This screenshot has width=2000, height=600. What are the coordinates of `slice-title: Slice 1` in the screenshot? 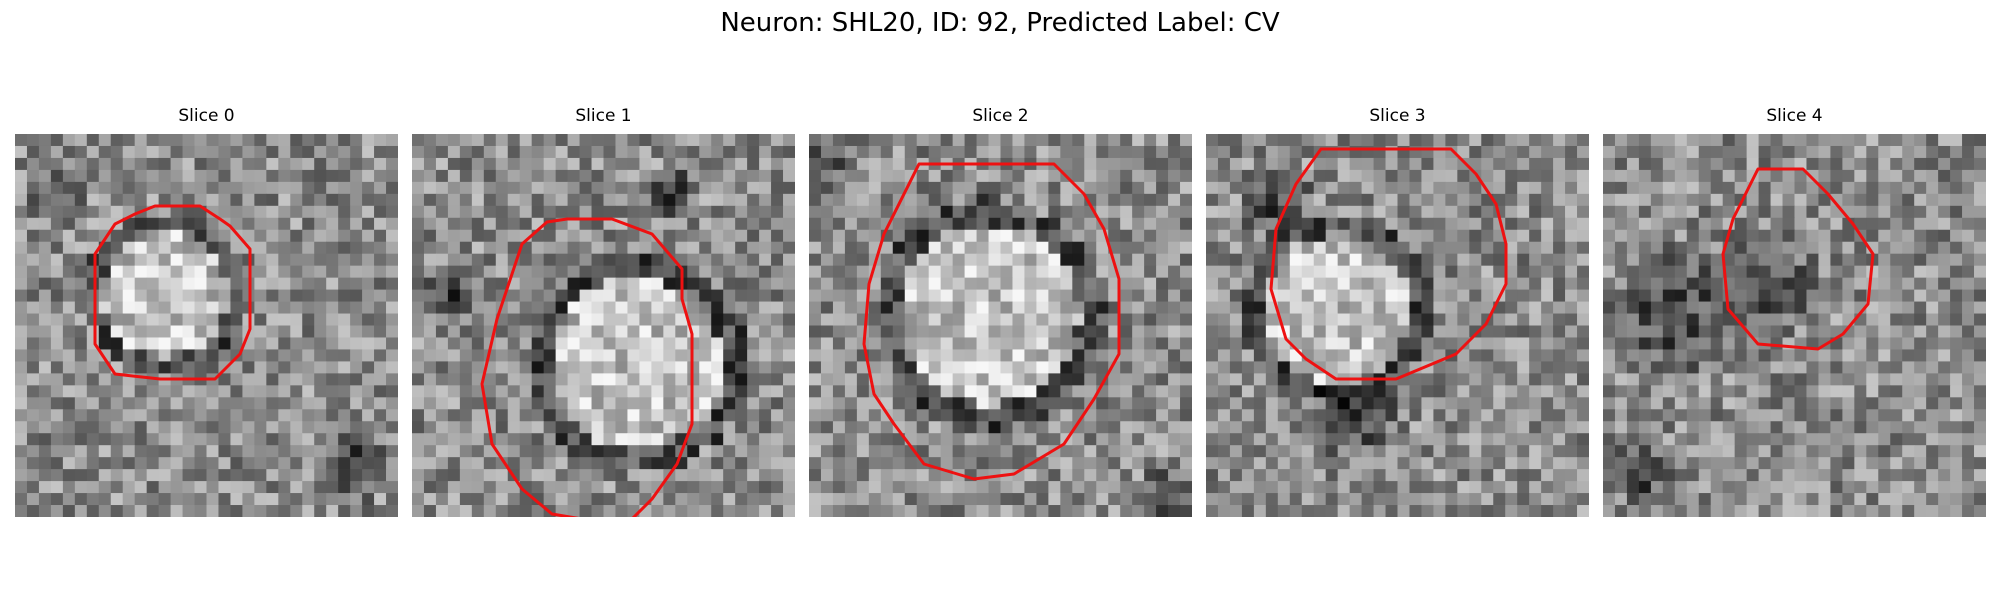 It's located at (603, 116).